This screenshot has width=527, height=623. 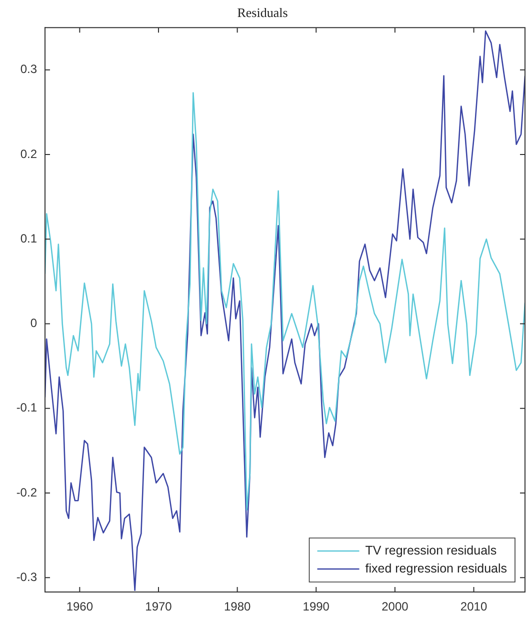 What do you see at coordinates (316, 607) in the screenshot?
I see `x-tick-label: 1990` at bounding box center [316, 607].